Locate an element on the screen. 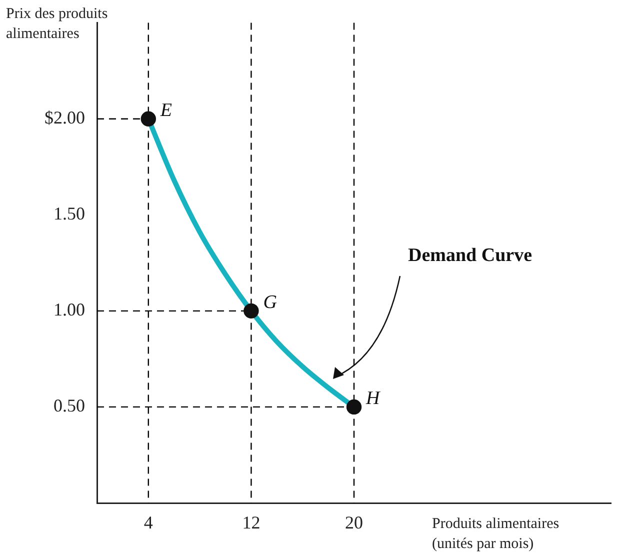 The width and height of the screenshot is (623, 559). y-tick-label: $2.00 is located at coordinates (64, 118).